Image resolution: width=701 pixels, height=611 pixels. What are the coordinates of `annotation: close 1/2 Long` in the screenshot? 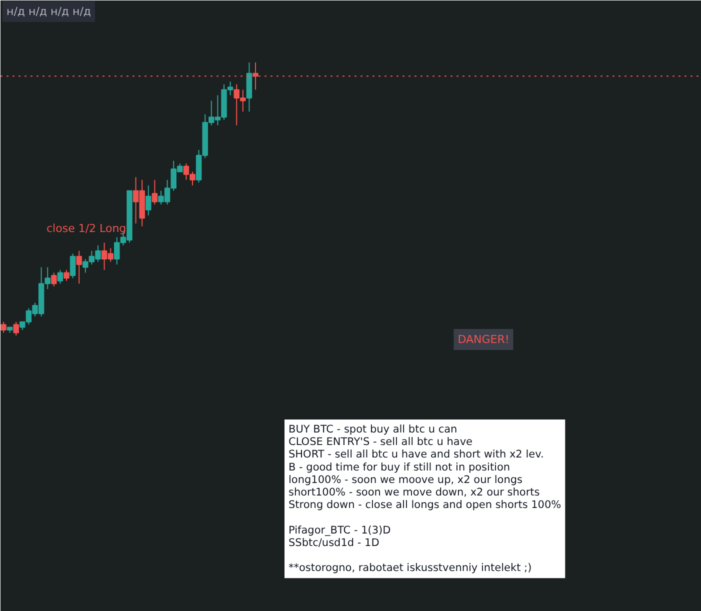 It's located at (86, 228).